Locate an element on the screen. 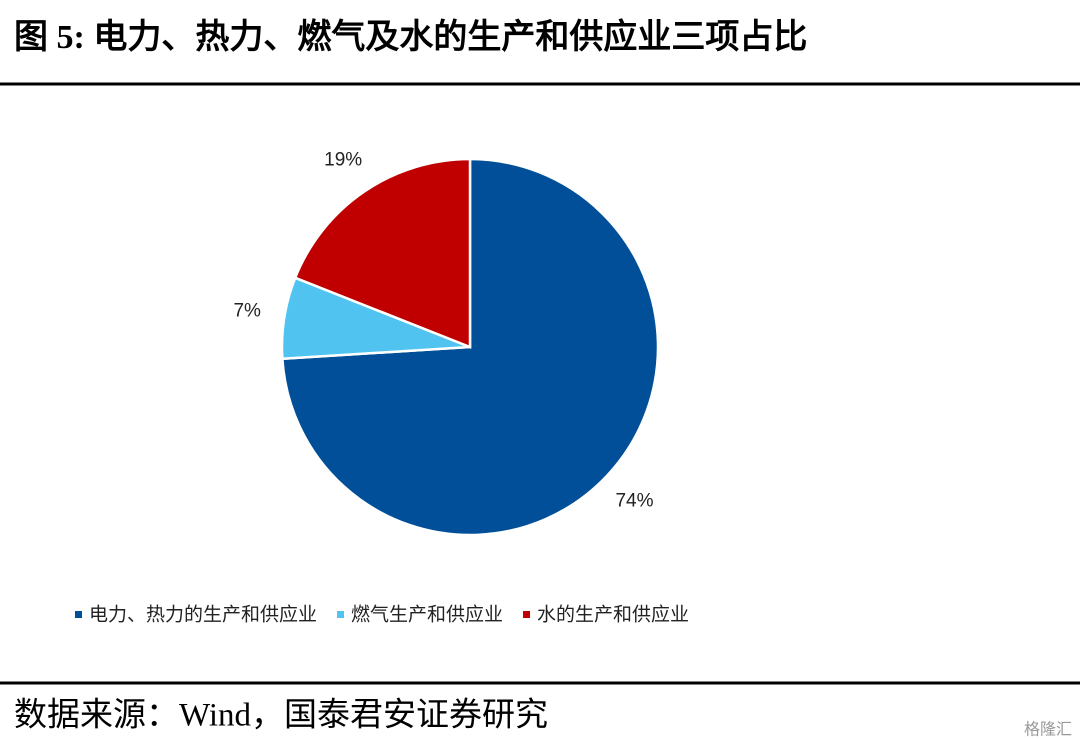  legend-label: 燃气生产和供应业 is located at coordinates (427, 615).